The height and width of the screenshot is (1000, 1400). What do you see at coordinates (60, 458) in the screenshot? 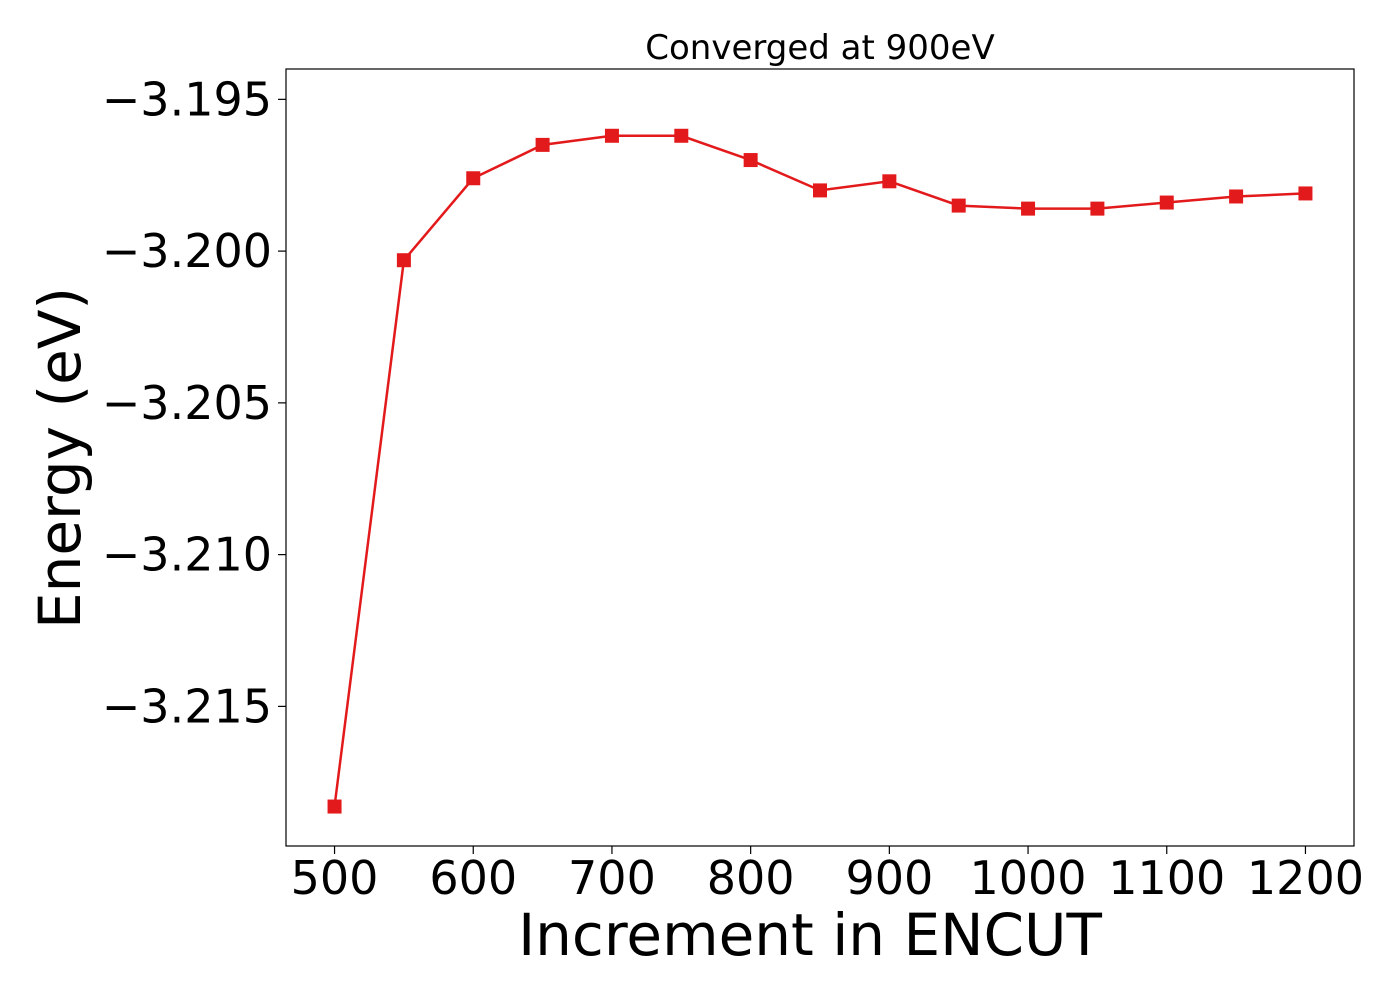
I see `y-axis-label: Energy (eV)` at bounding box center [60, 458].